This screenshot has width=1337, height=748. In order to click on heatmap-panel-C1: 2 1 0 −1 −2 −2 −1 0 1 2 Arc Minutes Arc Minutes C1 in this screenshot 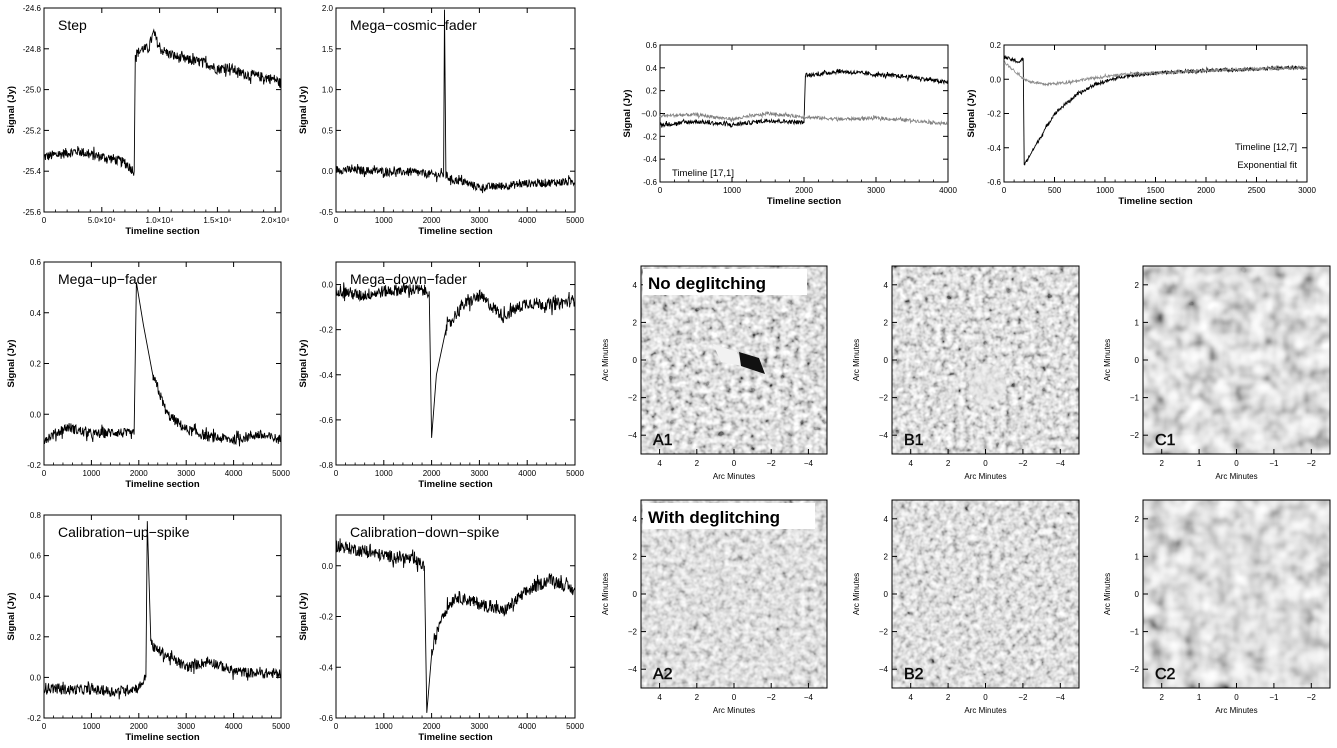, I will do `click(1217, 373)`.